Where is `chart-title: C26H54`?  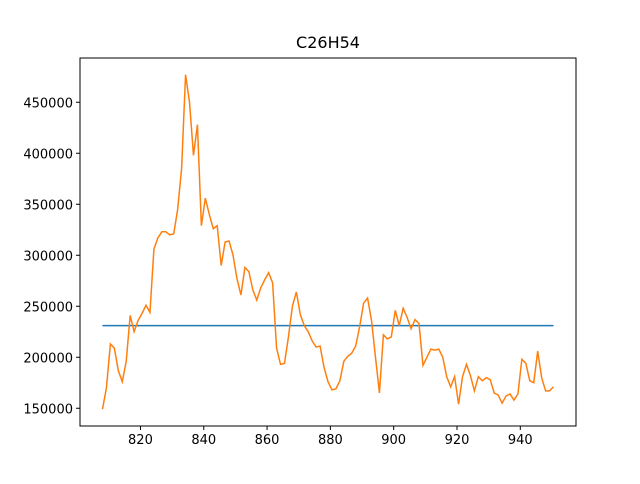 chart-title: C26H54 is located at coordinates (328, 42).